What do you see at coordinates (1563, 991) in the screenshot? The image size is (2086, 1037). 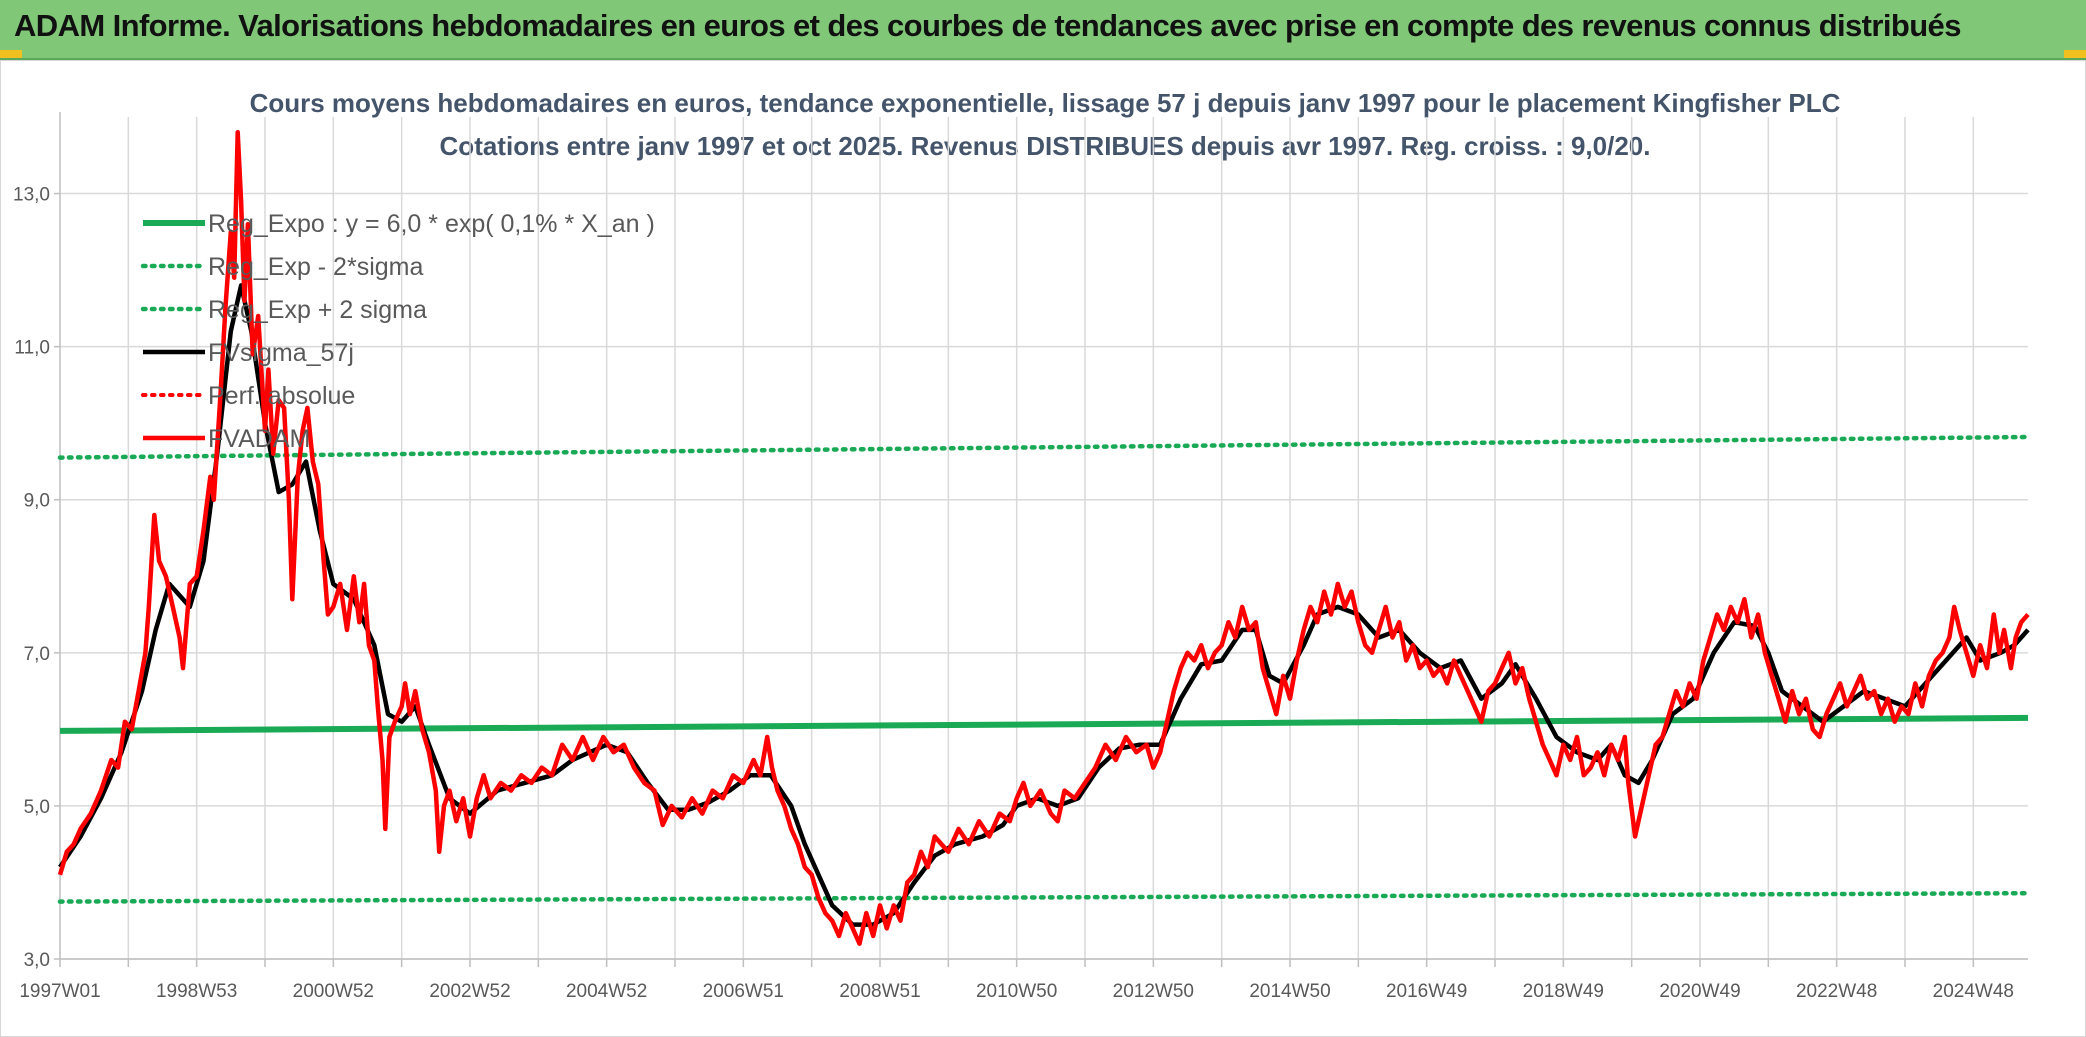 I see `x-tick-label: 2018W49` at bounding box center [1563, 991].